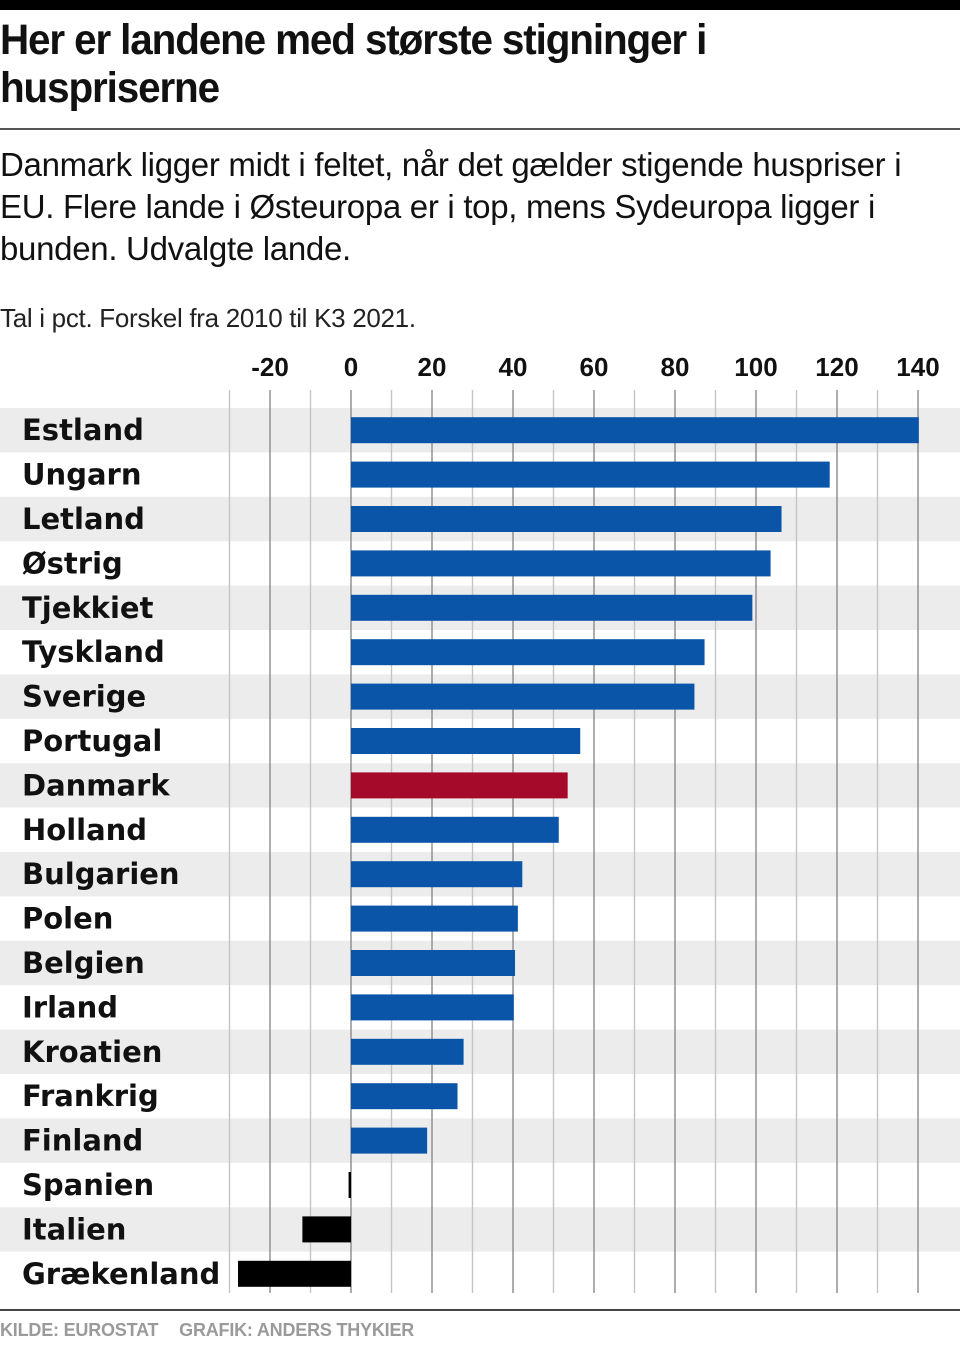  Describe the element at coordinates (74, 1229) in the screenshot. I see `category-label: Italien` at that location.